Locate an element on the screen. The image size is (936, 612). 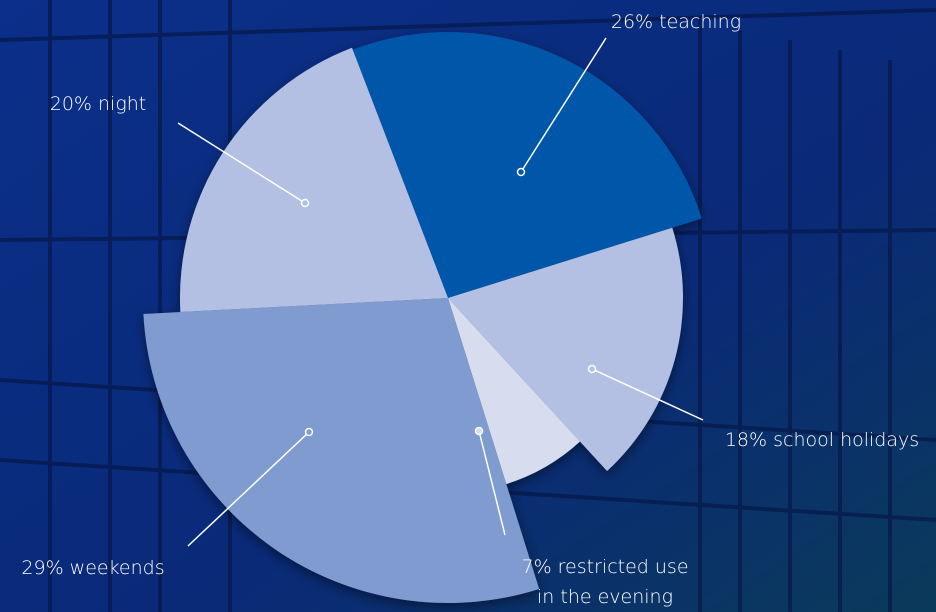
slice-label: 26% teaching is located at coordinates (676, 22).